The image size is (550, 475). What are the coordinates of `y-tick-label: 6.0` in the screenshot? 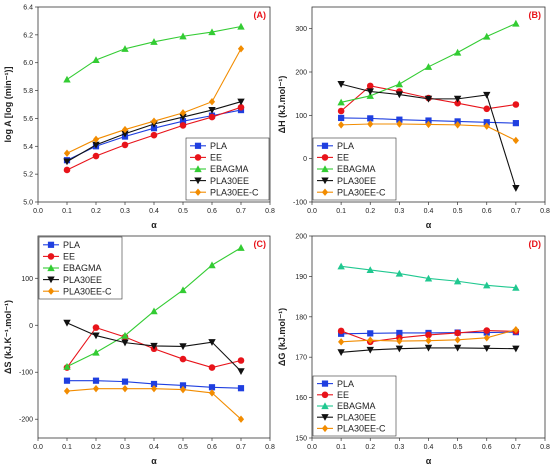 It's located at (28, 63).